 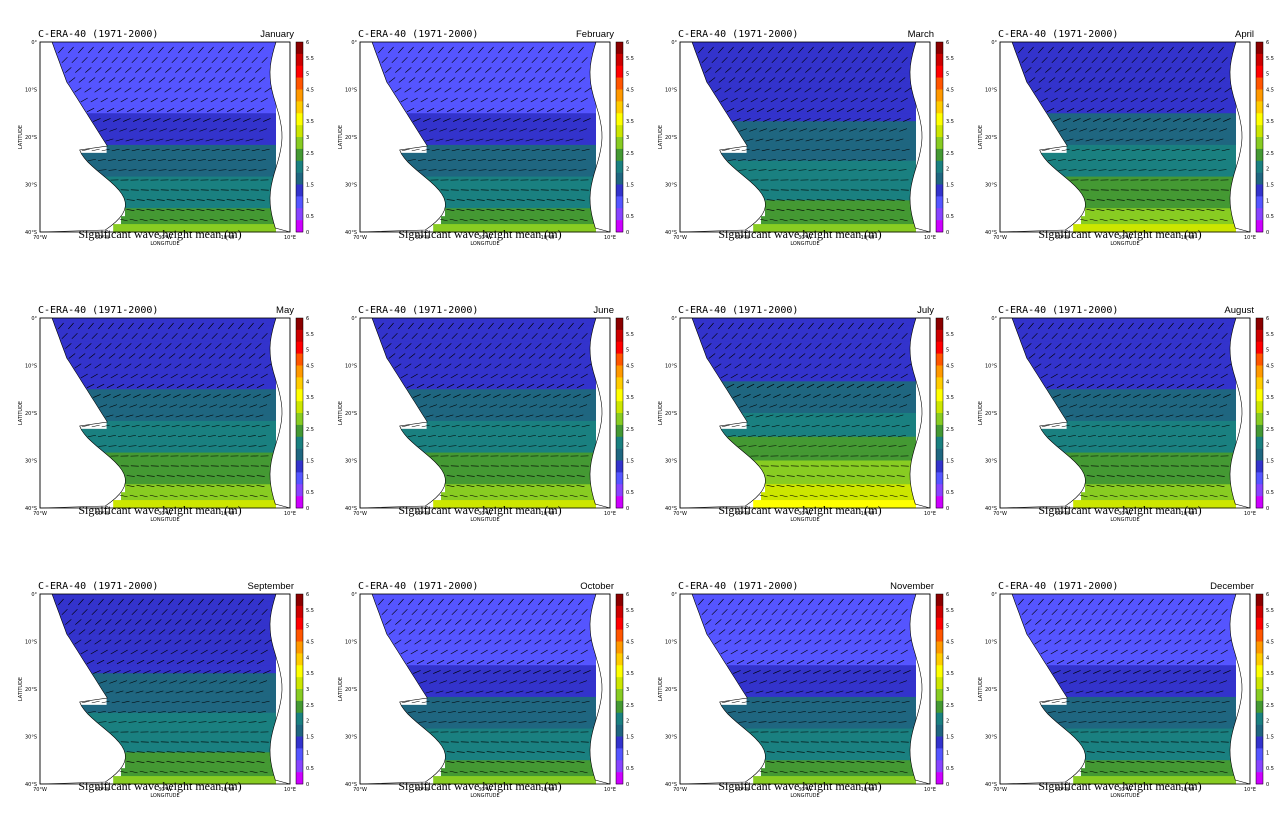 What do you see at coordinates (1267, 414) in the screenshot?
I see `colorbar-tick-label: 3` at bounding box center [1267, 414].